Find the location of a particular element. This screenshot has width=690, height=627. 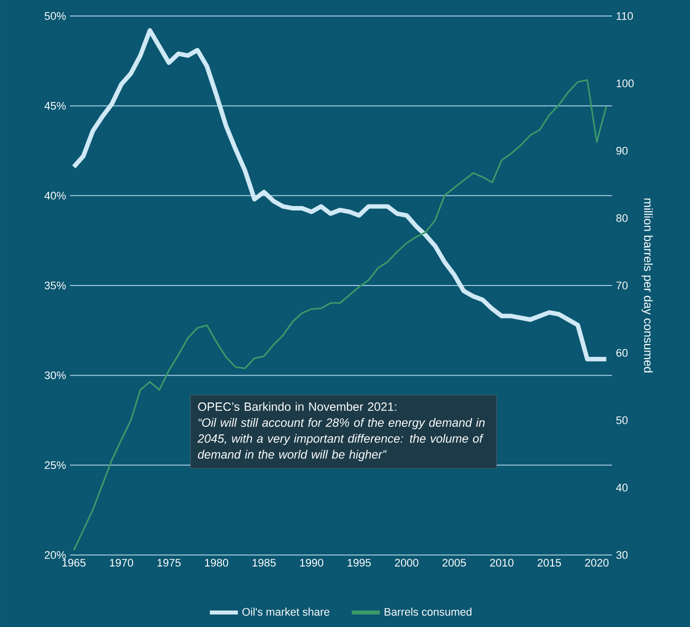

y2-tick-label: 40 is located at coordinates (622, 488).